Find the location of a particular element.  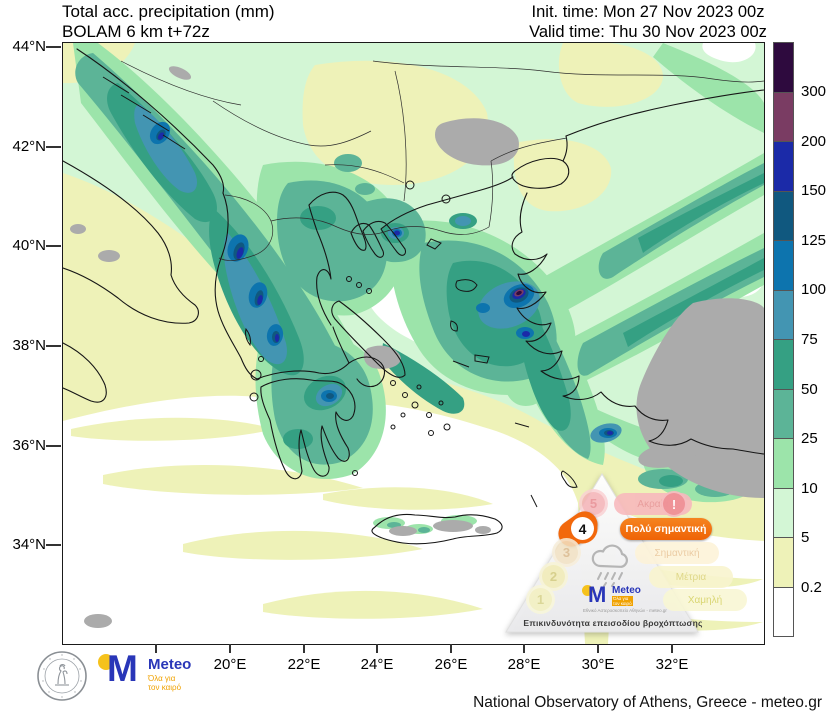

lon-label: 22°E is located at coordinates (304, 664).